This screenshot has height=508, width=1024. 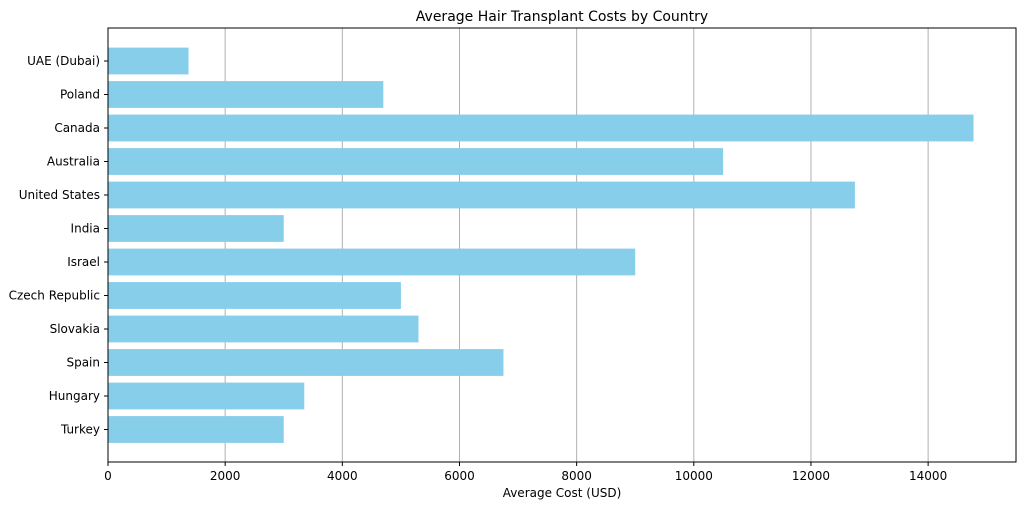 What do you see at coordinates (77, 128) in the screenshot?
I see `y-tick-label: Canada` at bounding box center [77, 128].